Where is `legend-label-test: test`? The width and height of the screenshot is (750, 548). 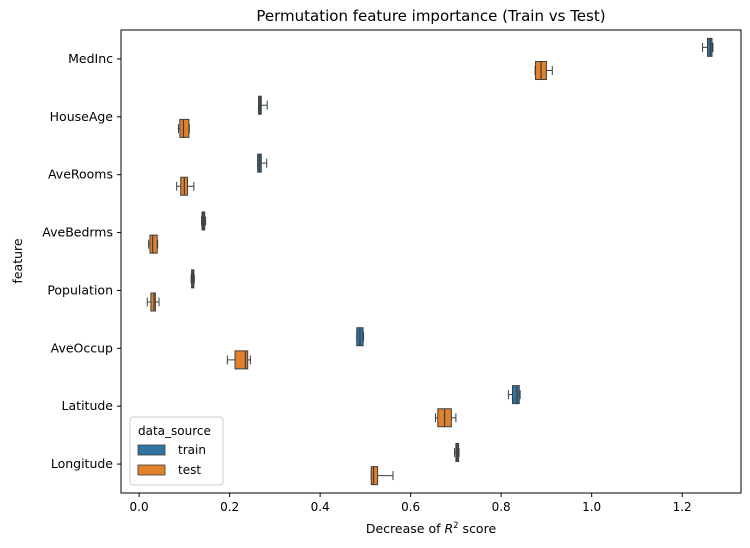 legend-label-test: test is located at coordinates (189, 470).